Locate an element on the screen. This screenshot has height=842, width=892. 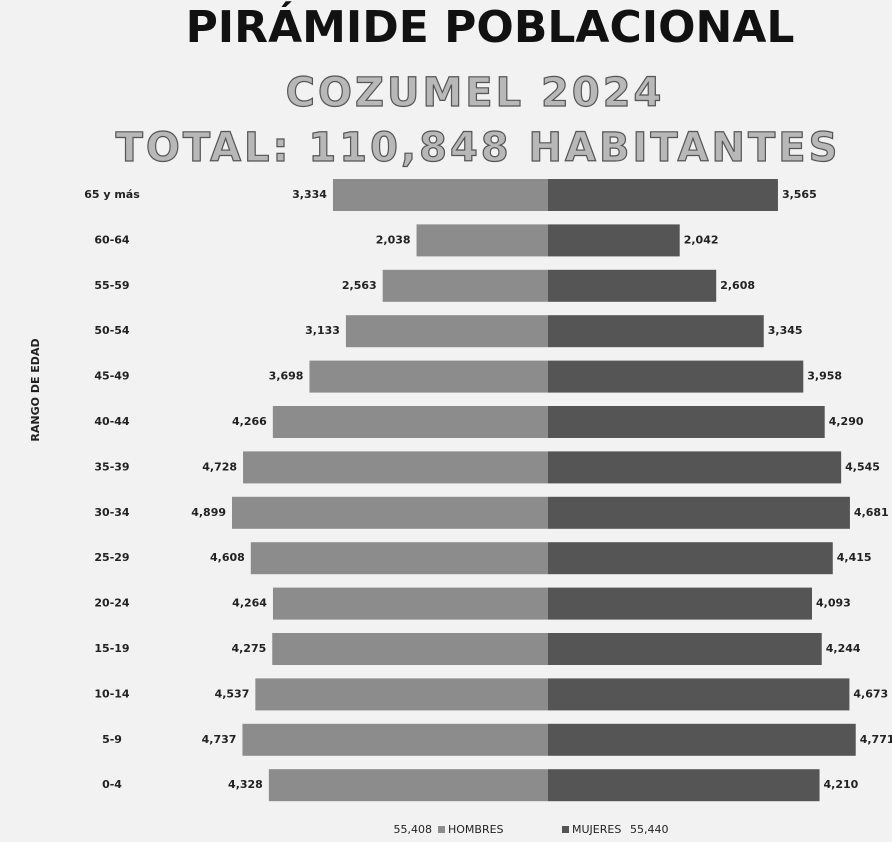
y-tick-label: 45-49 is located at coordinates (111, 376).